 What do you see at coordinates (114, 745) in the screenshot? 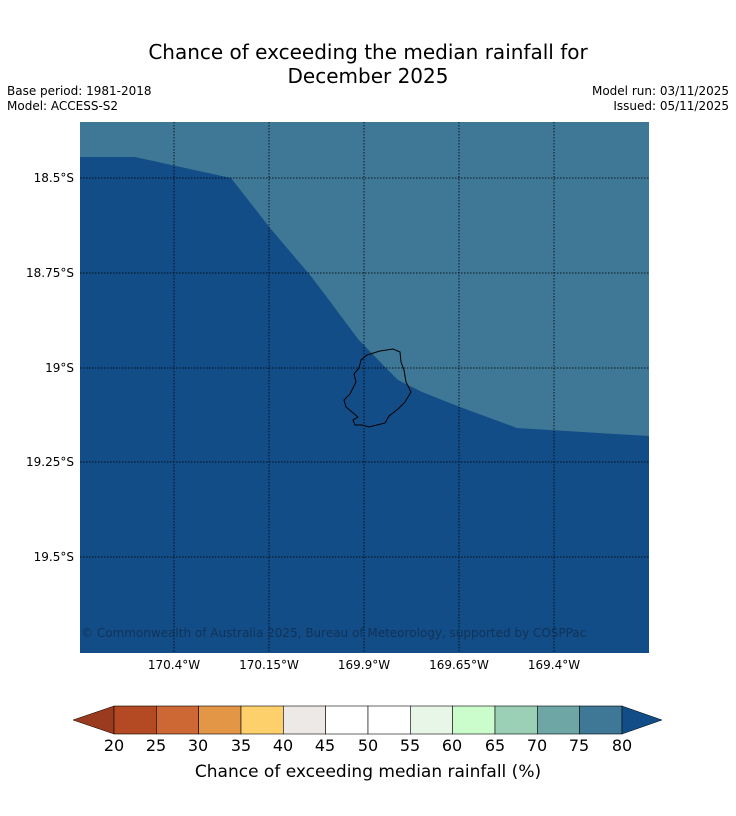
I see `colorbar-tick-label: 20` at bounding box center [114, 745].